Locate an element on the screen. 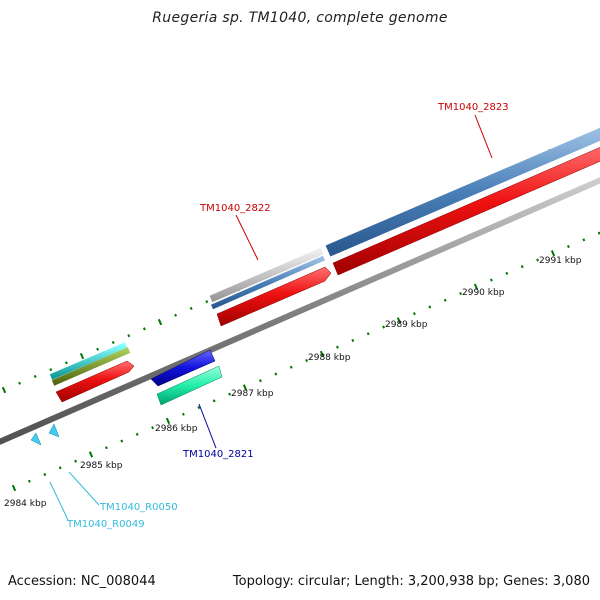 Image resolution: width=600 pixels, height=600 pixels. tick-label: 2985 kbp is located at coordinates (101, 466).